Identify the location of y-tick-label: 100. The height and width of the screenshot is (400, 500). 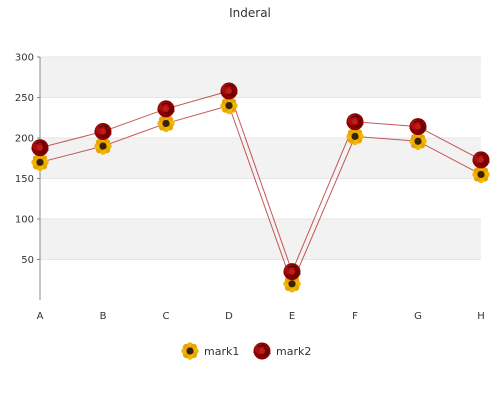
(24, 220).